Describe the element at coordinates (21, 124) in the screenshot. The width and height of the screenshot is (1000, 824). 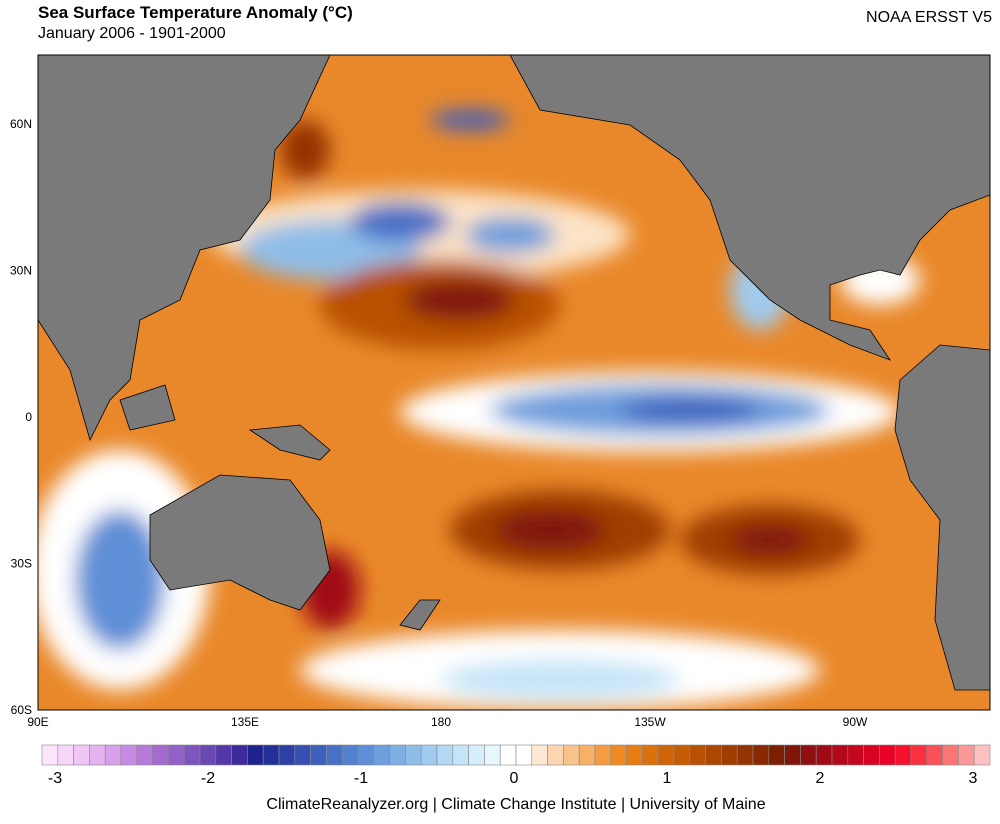
I see `lat-label: 60N` at that location.